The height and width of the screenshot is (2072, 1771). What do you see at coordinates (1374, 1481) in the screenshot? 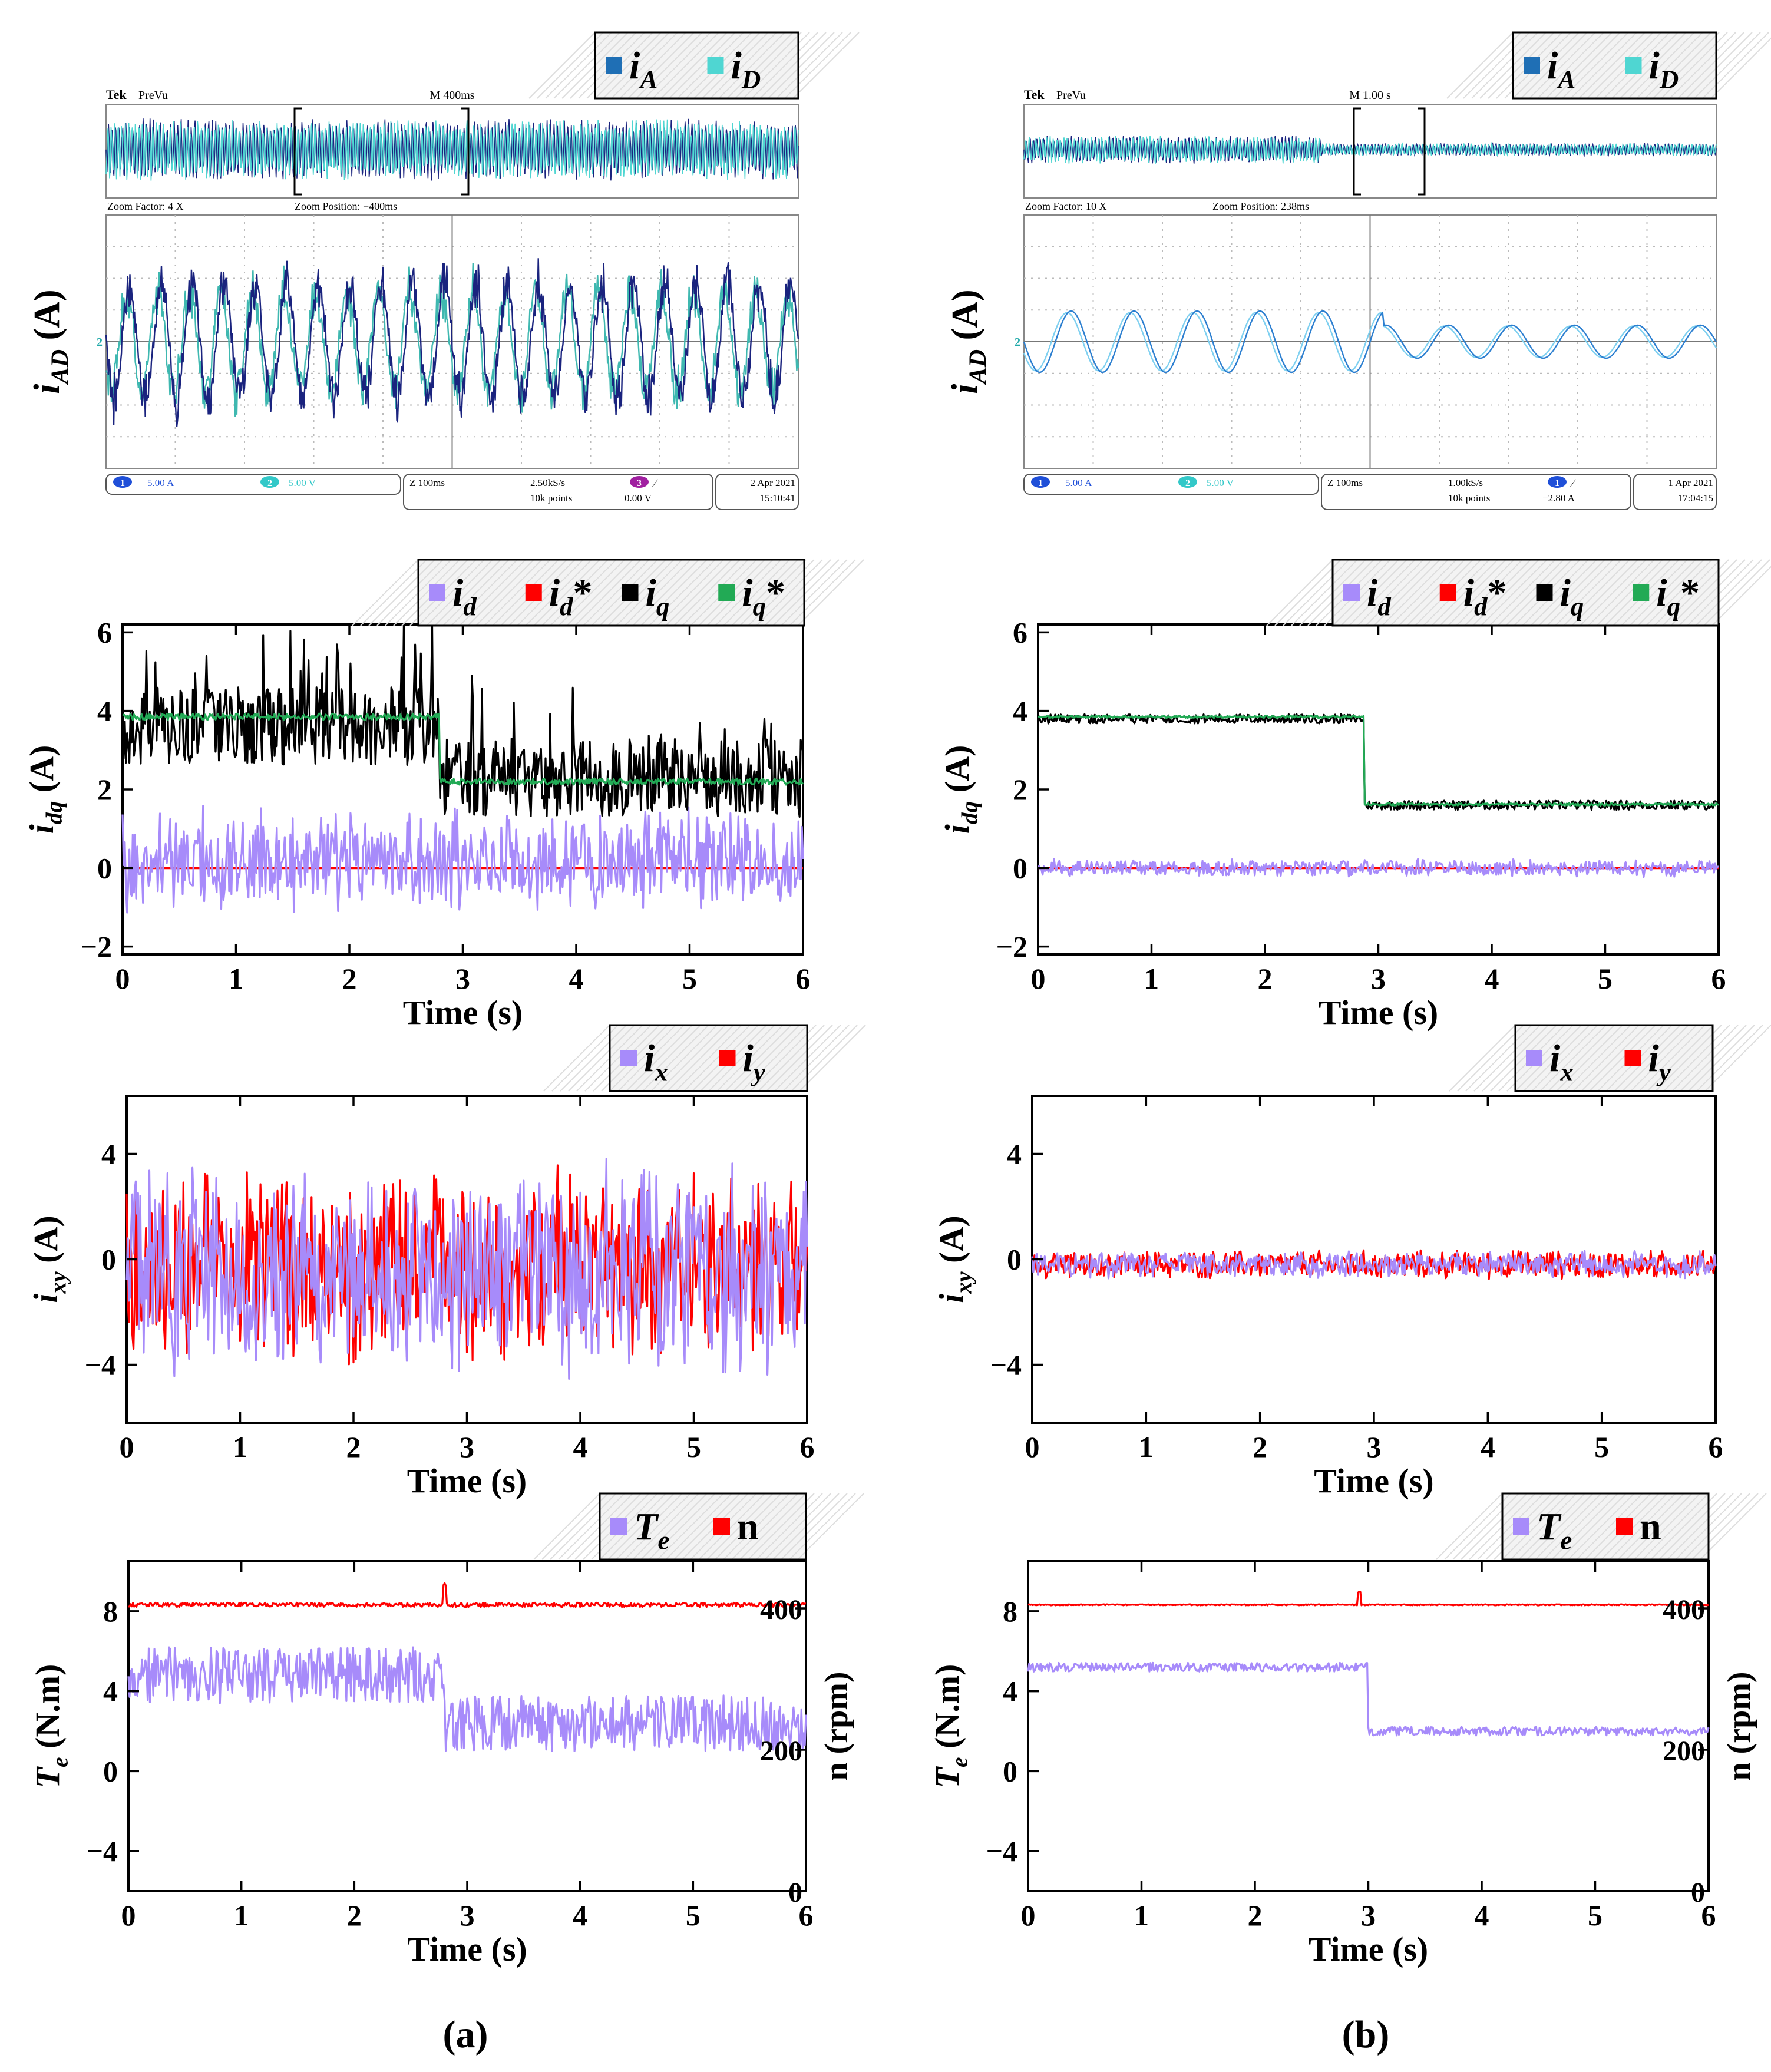
I see `x-axis-label: Time (s)` at bounding box center [1374, 1481].